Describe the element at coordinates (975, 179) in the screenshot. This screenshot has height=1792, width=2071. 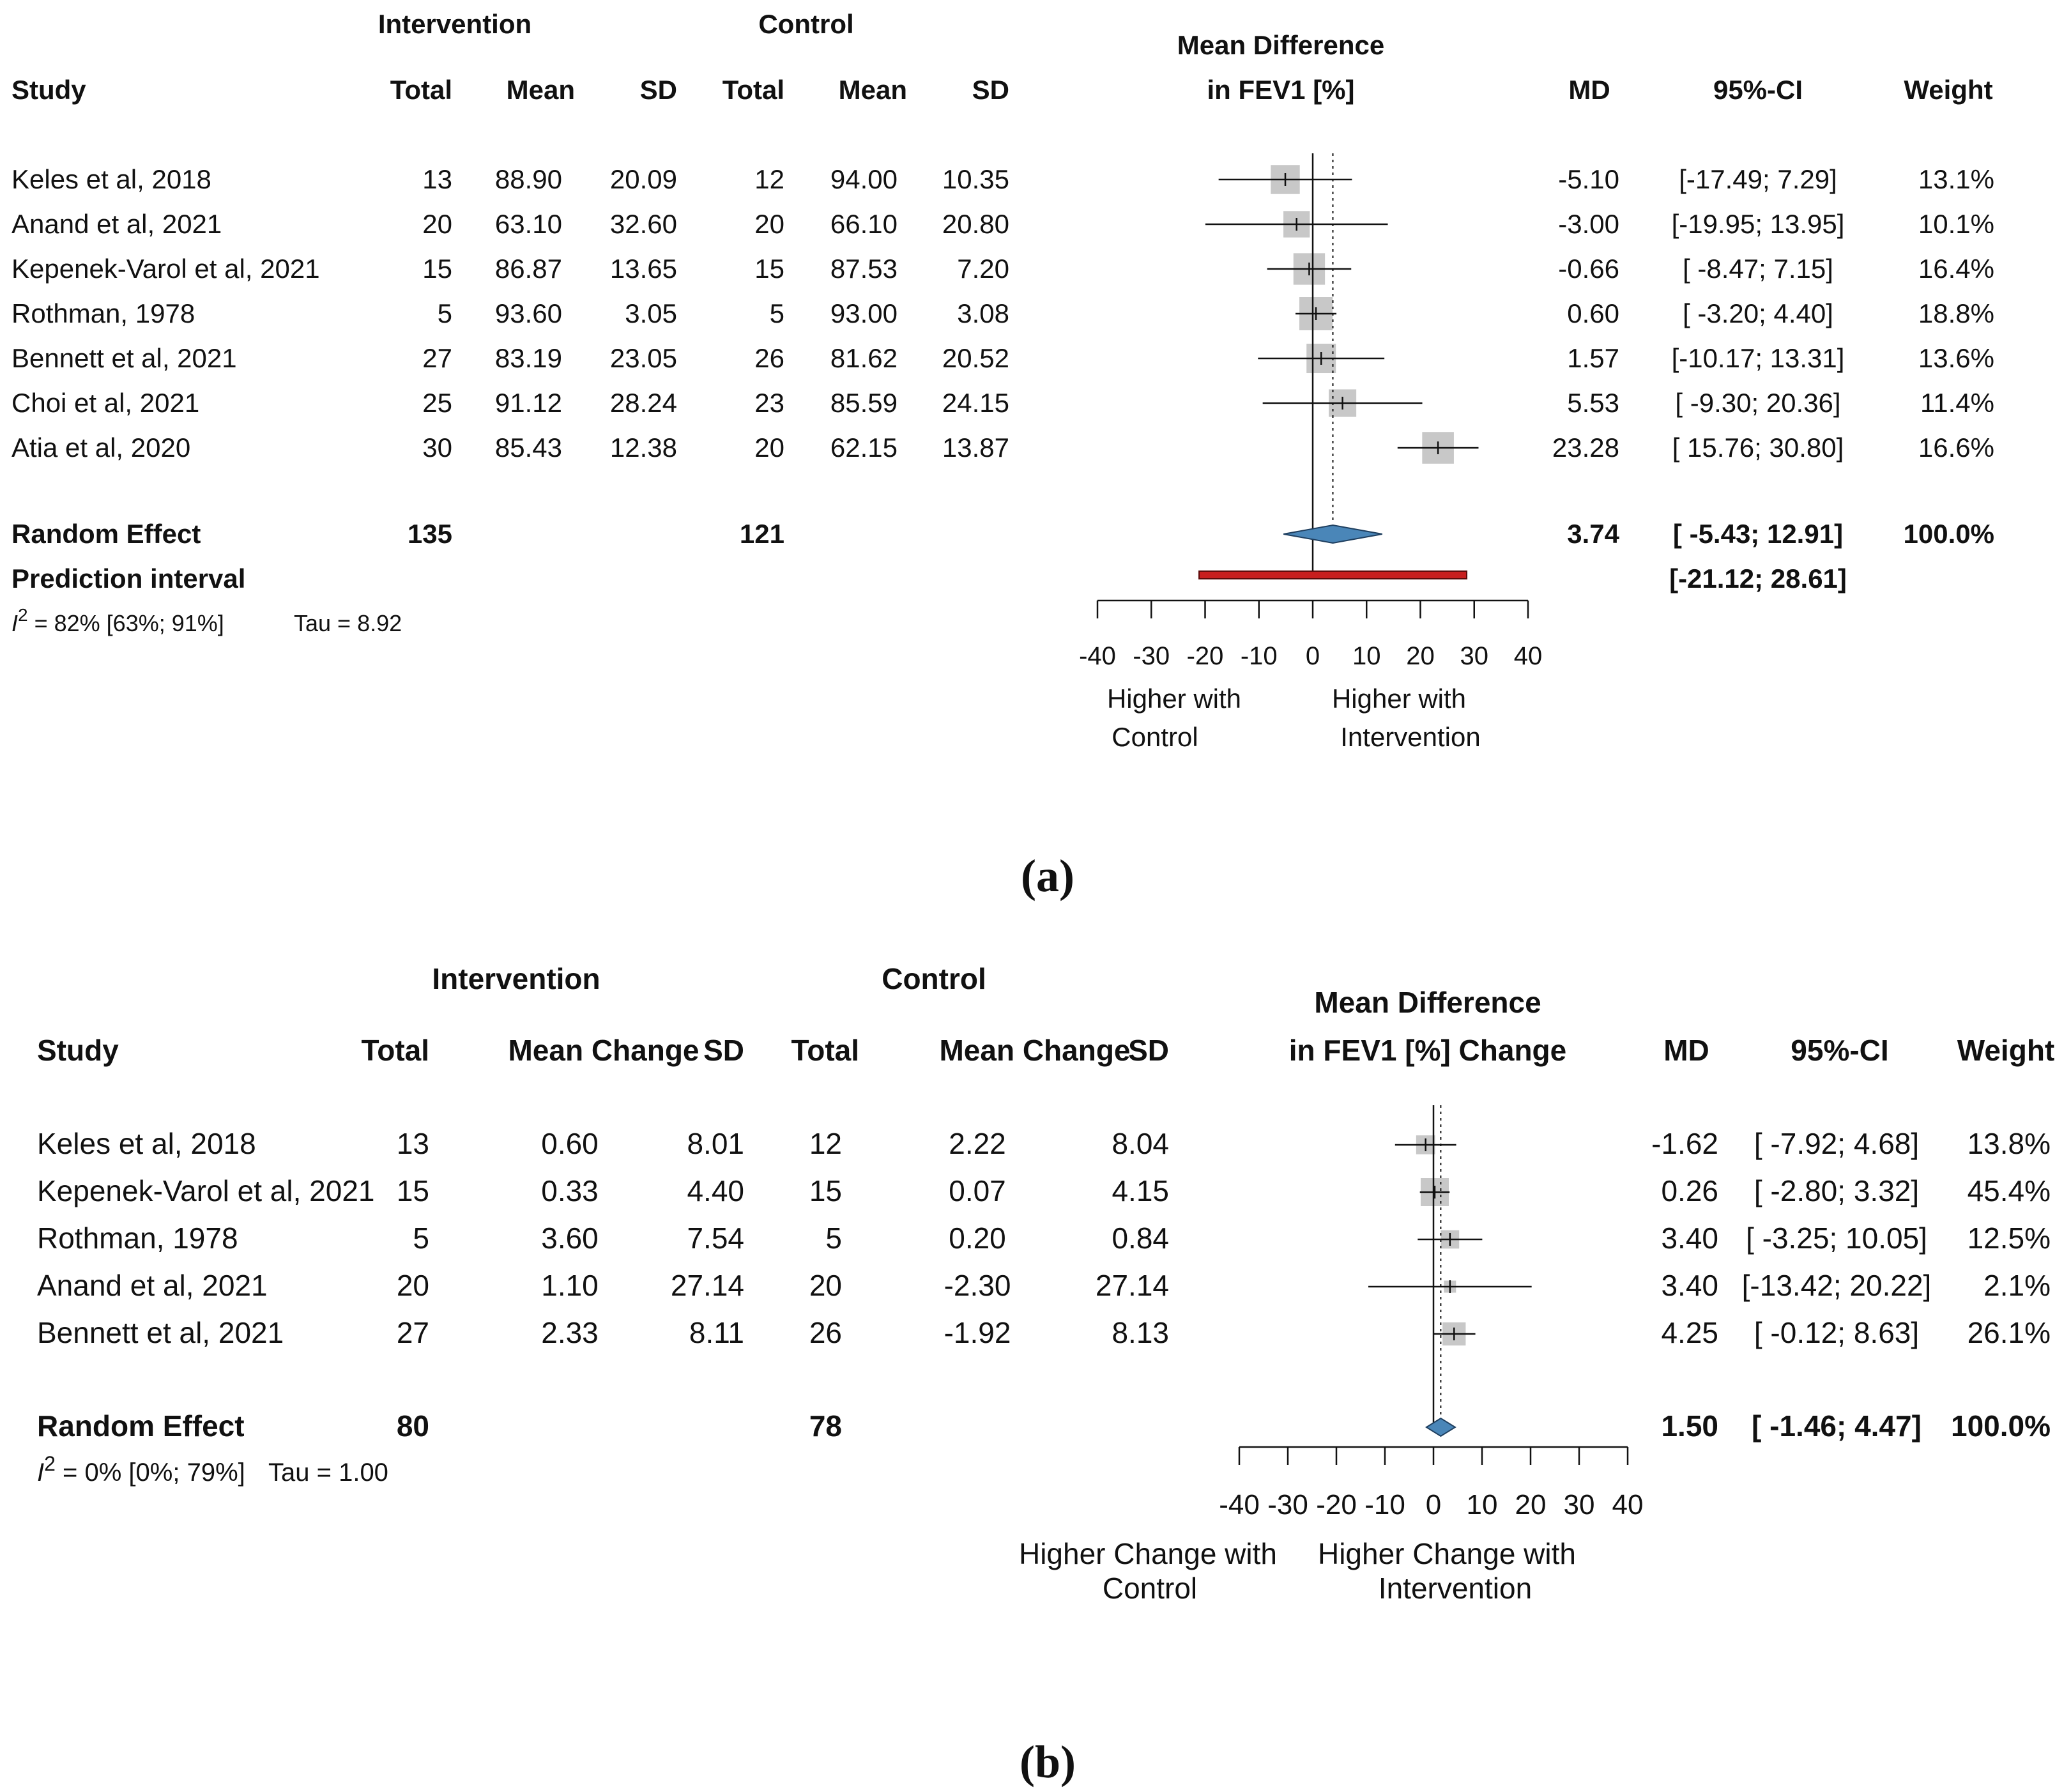
I see `table-cell: 10.35` at that location.